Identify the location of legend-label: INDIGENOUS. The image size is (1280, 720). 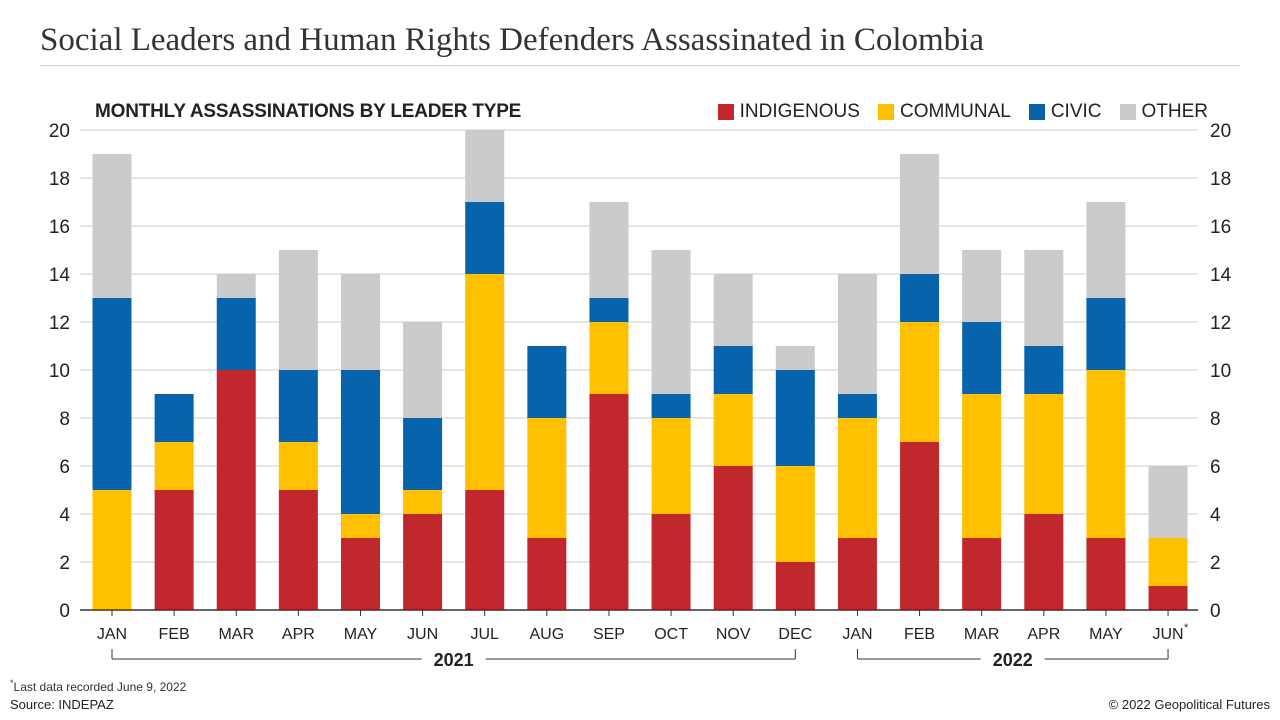
(799, 111).